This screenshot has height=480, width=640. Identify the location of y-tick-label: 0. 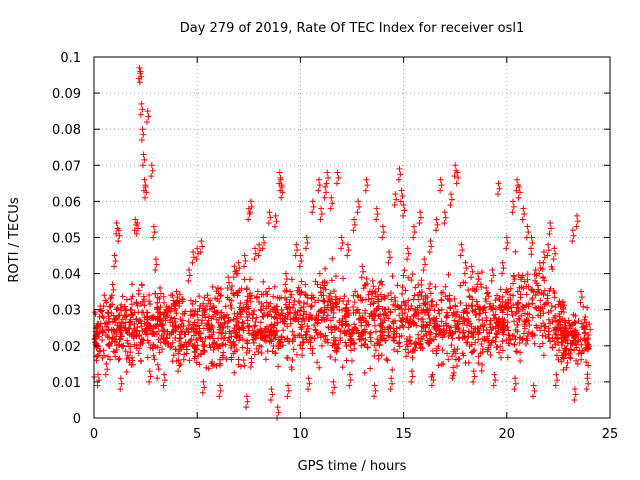
(77, 419).